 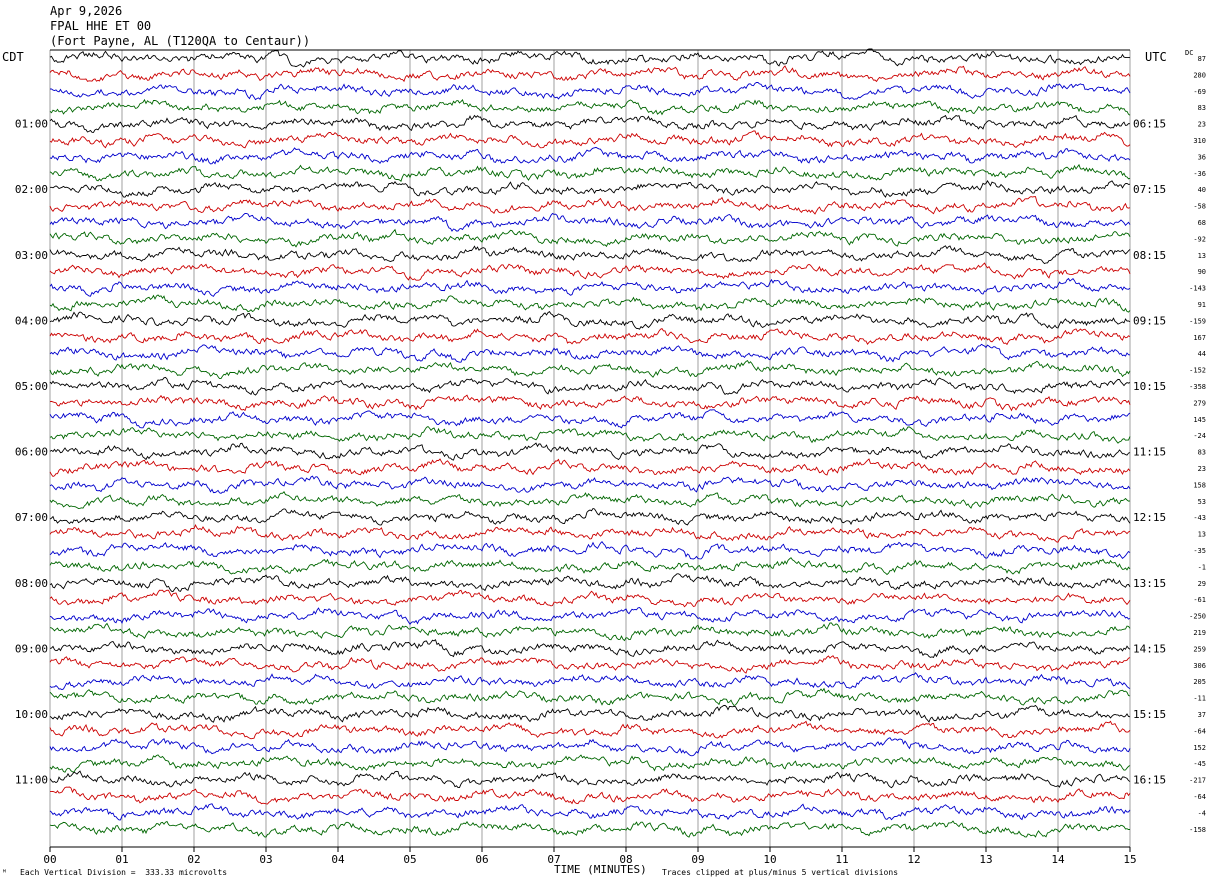 I want to click on x-tick-label: 11, so click(x=841, y=859).